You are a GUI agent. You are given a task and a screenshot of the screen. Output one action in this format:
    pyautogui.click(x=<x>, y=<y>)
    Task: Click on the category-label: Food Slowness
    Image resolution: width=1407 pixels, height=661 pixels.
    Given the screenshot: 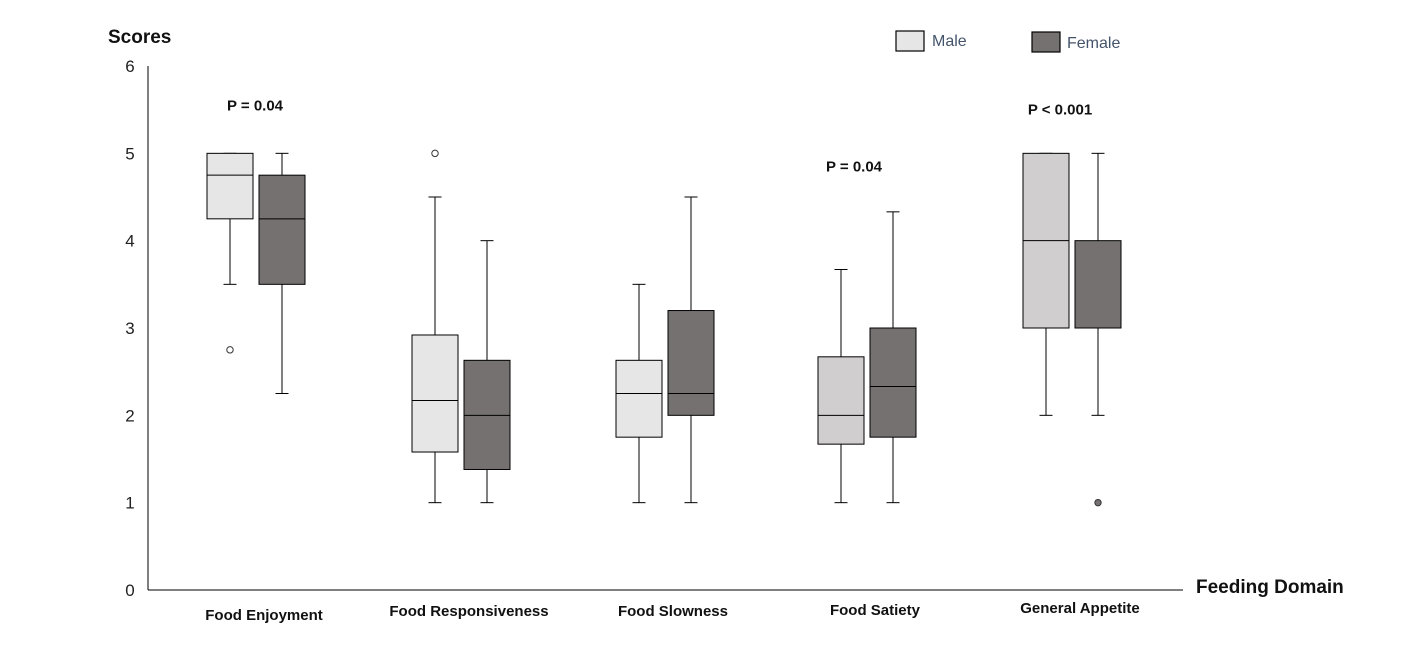 What is the action you would take?
    pyautogui.click(x=673, y=611)
    